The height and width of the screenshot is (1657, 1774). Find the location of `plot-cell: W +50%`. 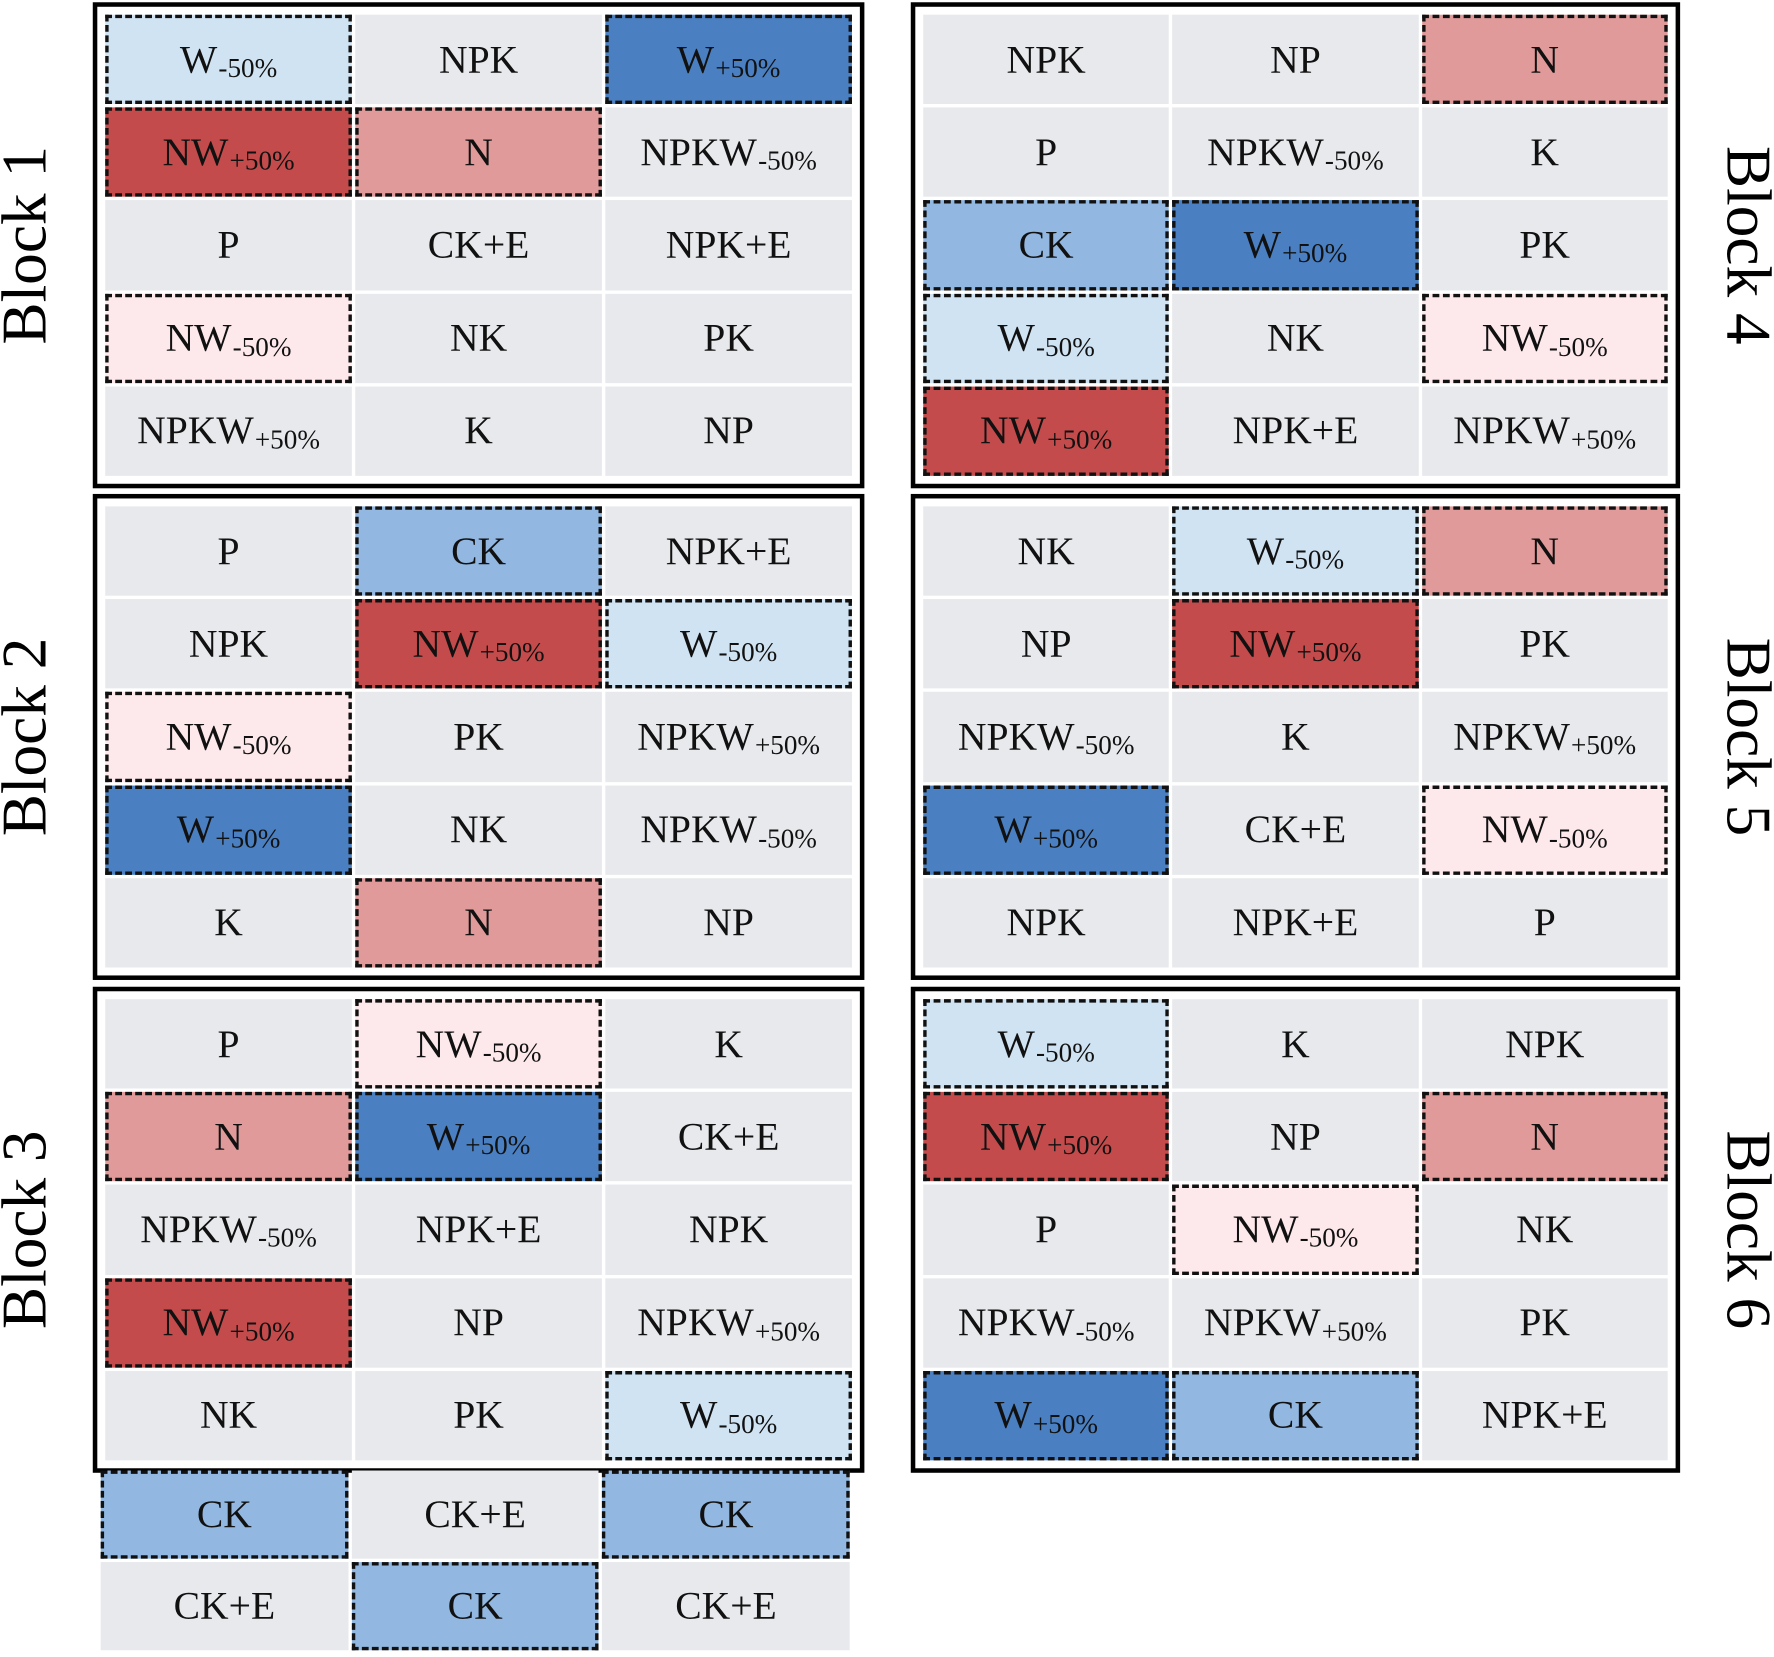

plot-cell: W +50% is located at coordinates (1295, 245).